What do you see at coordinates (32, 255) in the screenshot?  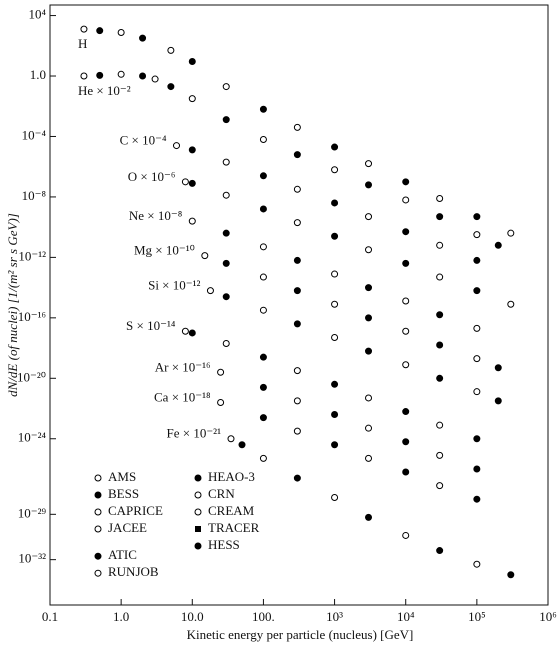 I see `y-tick-label: 10⁻¹²` at bounding box center [32, 255].